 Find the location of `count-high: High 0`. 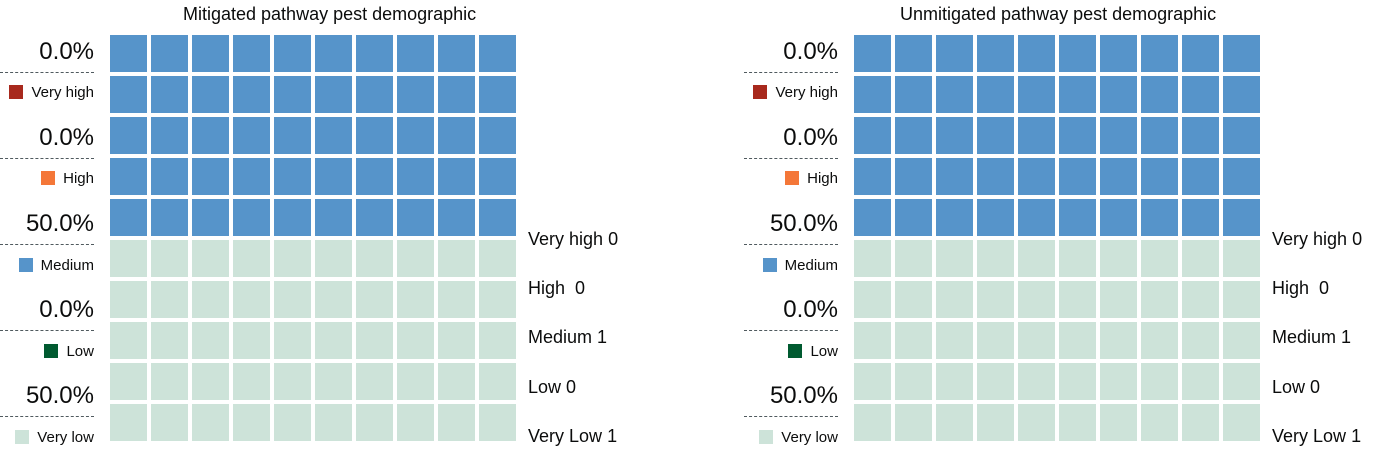

count-high: High 0 is located at coordinates (556, 288).